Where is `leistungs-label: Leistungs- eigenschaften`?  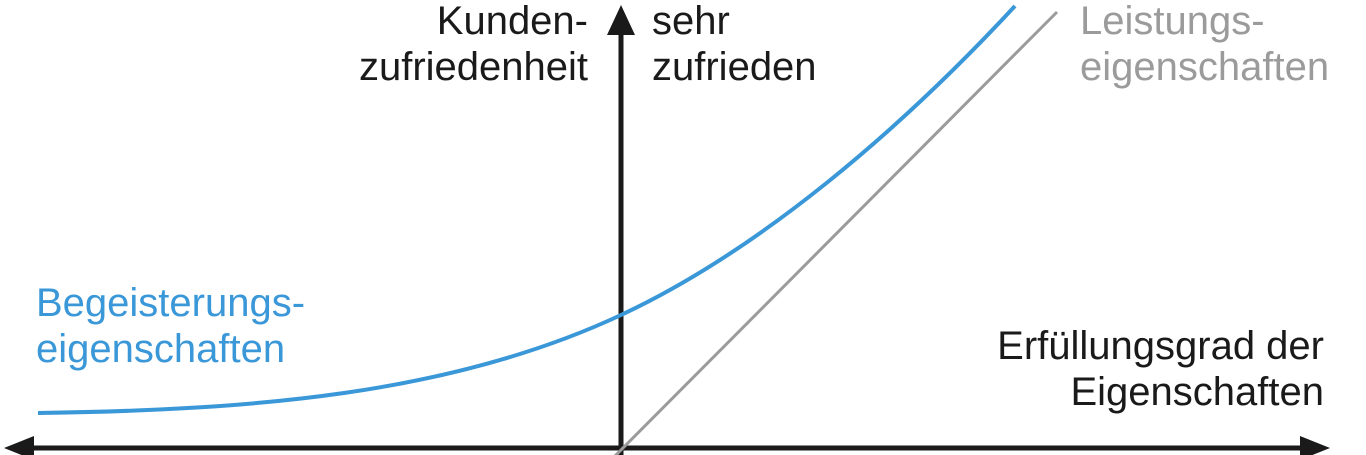 leistungs-label: Leistungs- eigenschaften is located at coordinates (1204, 45).